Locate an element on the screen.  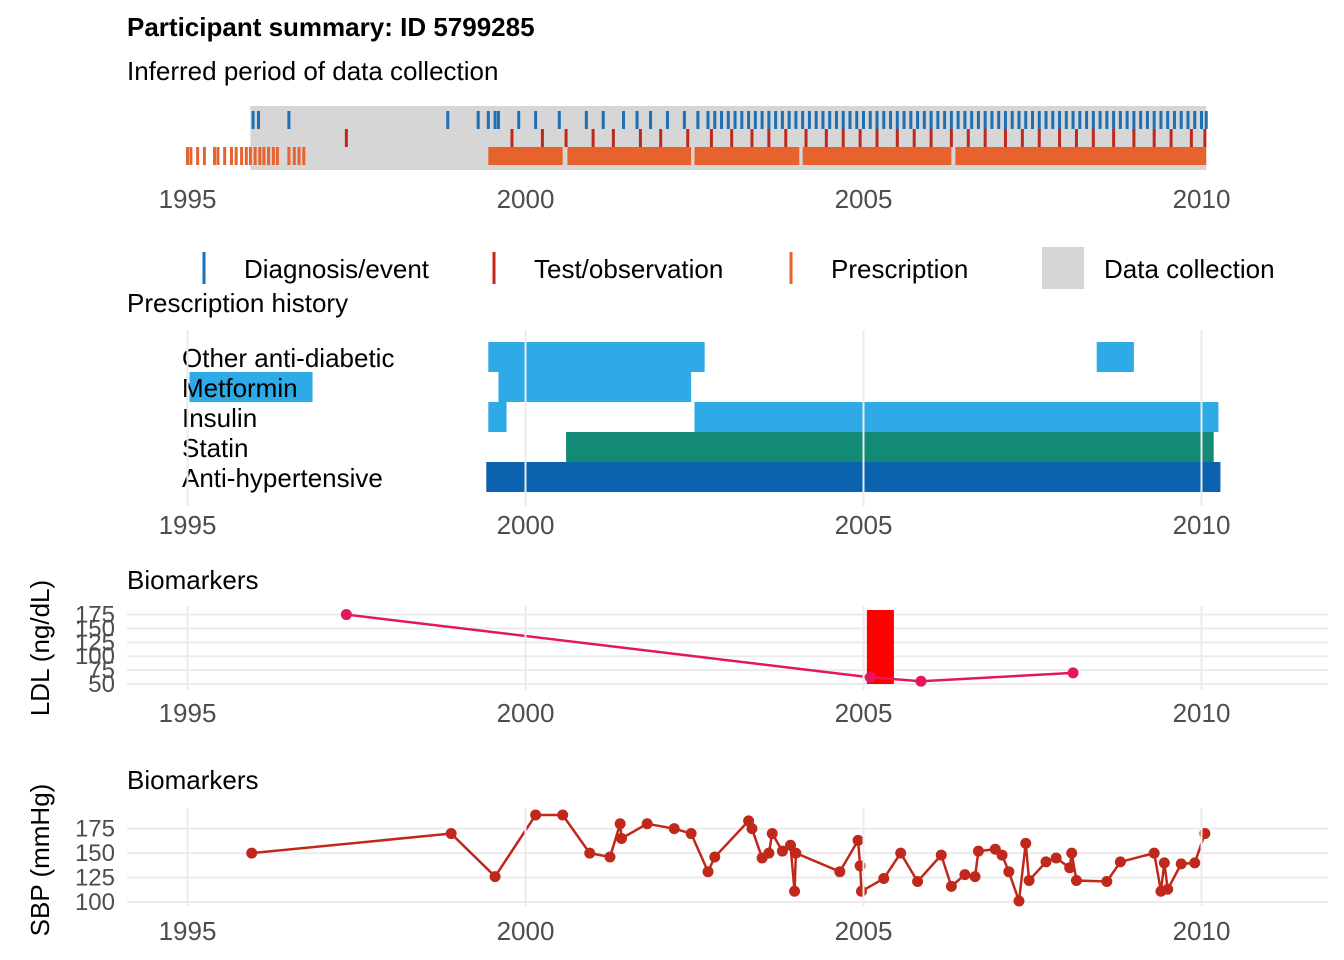
legend-collection-label: Data collection is located at coordinates (1189, 269).